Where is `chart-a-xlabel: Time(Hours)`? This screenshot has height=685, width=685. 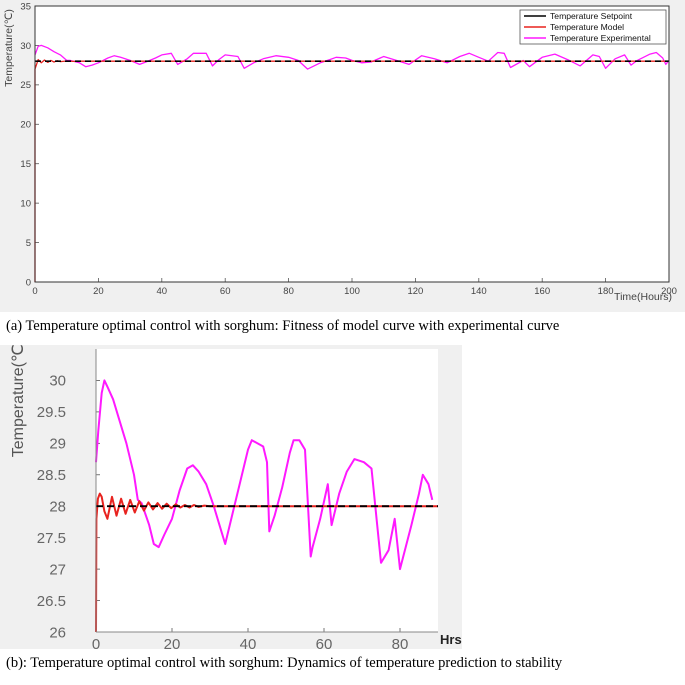
chart-a-xlabel: Time(Hours) is located at coordinates (643, 297).